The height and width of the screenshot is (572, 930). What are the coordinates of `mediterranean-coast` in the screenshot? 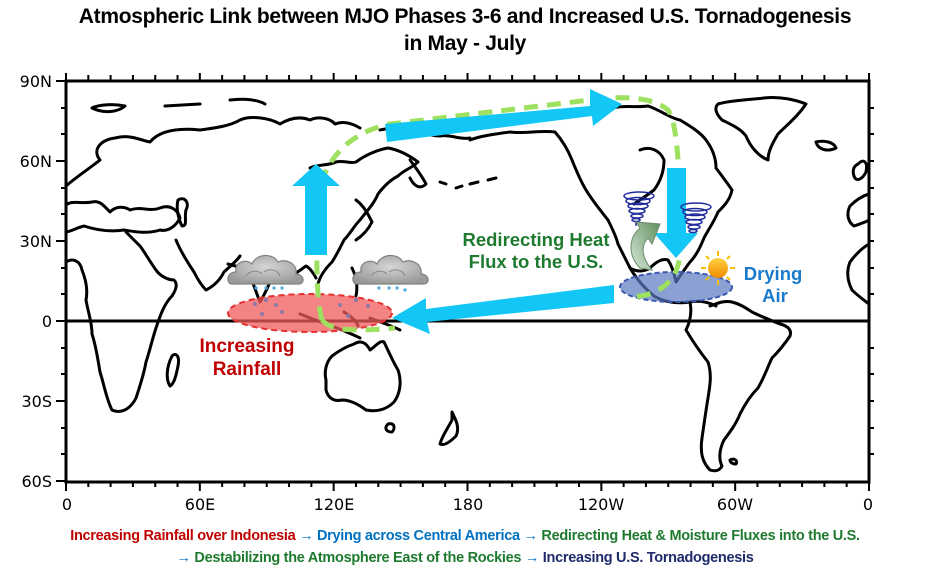 It's located at (123, 217).